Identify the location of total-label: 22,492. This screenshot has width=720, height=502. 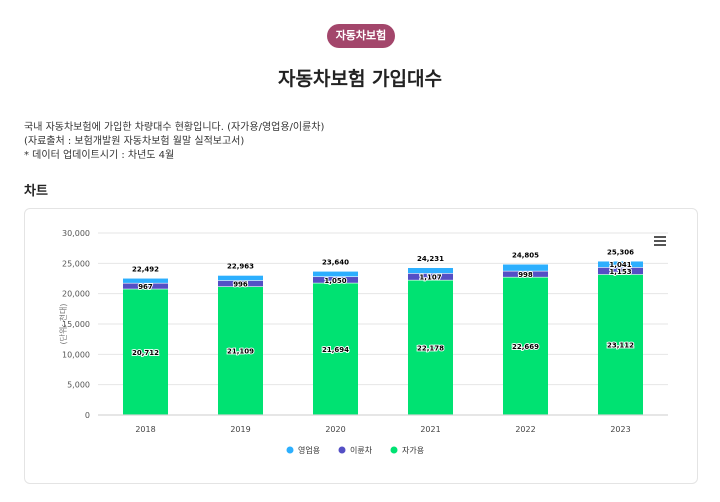
(145, 270).